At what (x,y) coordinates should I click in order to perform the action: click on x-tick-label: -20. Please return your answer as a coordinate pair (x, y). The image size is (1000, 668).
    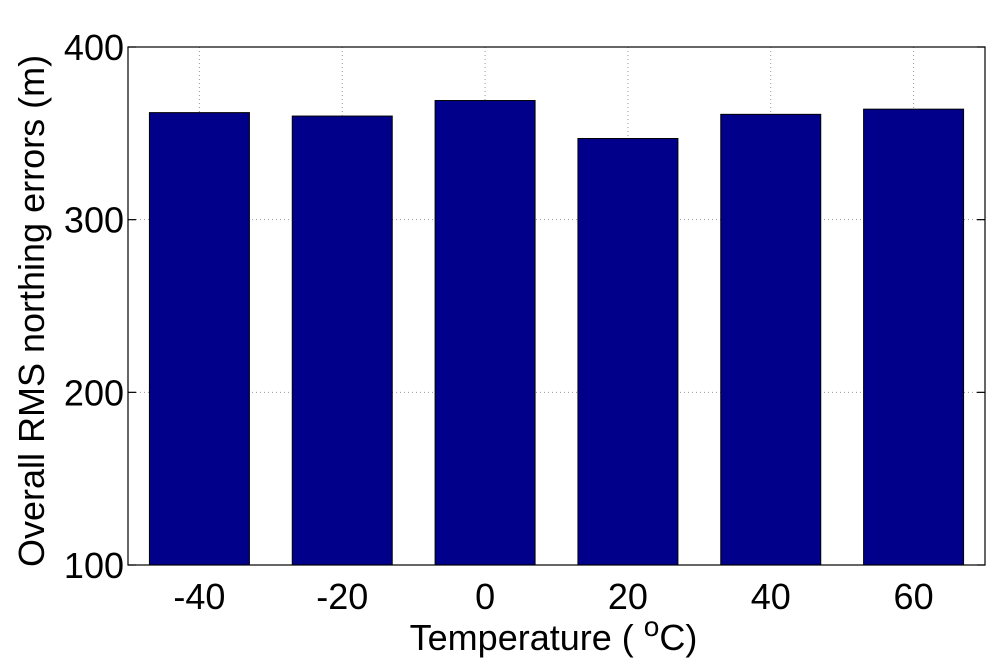
    Looking at the image, I should click on (342, 596).